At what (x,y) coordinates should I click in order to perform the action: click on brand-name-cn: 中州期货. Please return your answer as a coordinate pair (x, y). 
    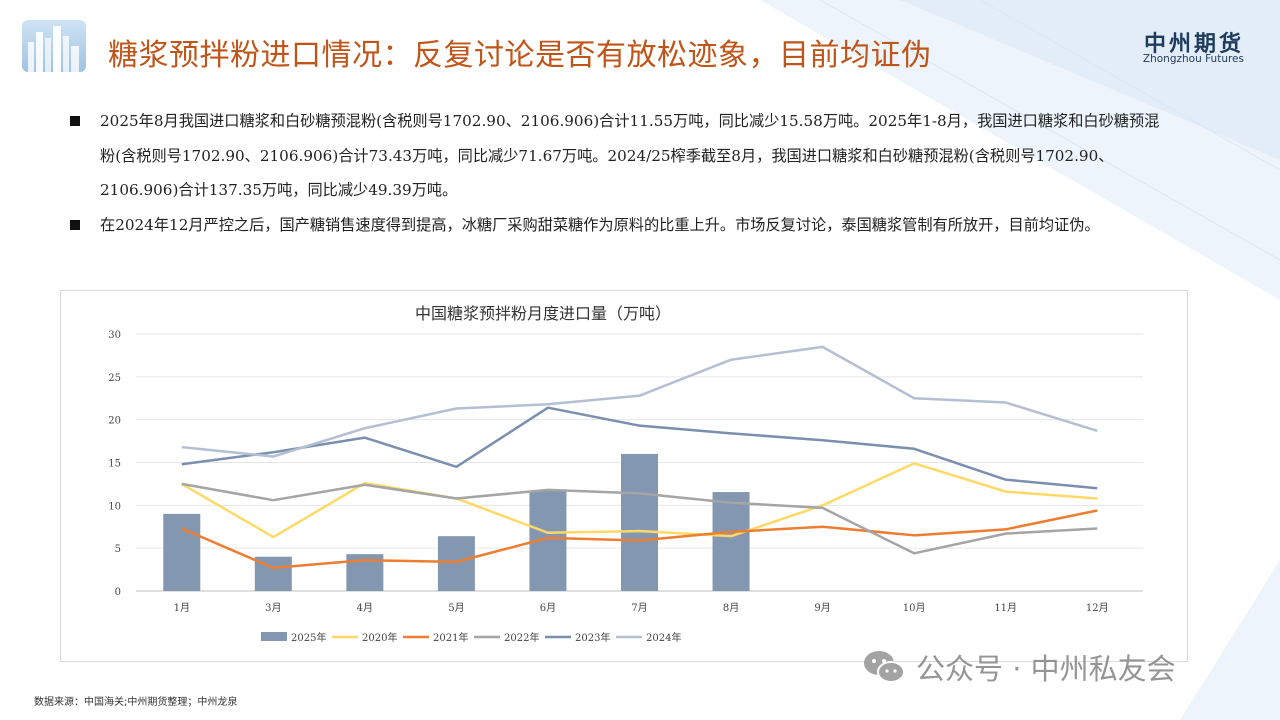
    Looking at the image, I should click on (1193, 44).